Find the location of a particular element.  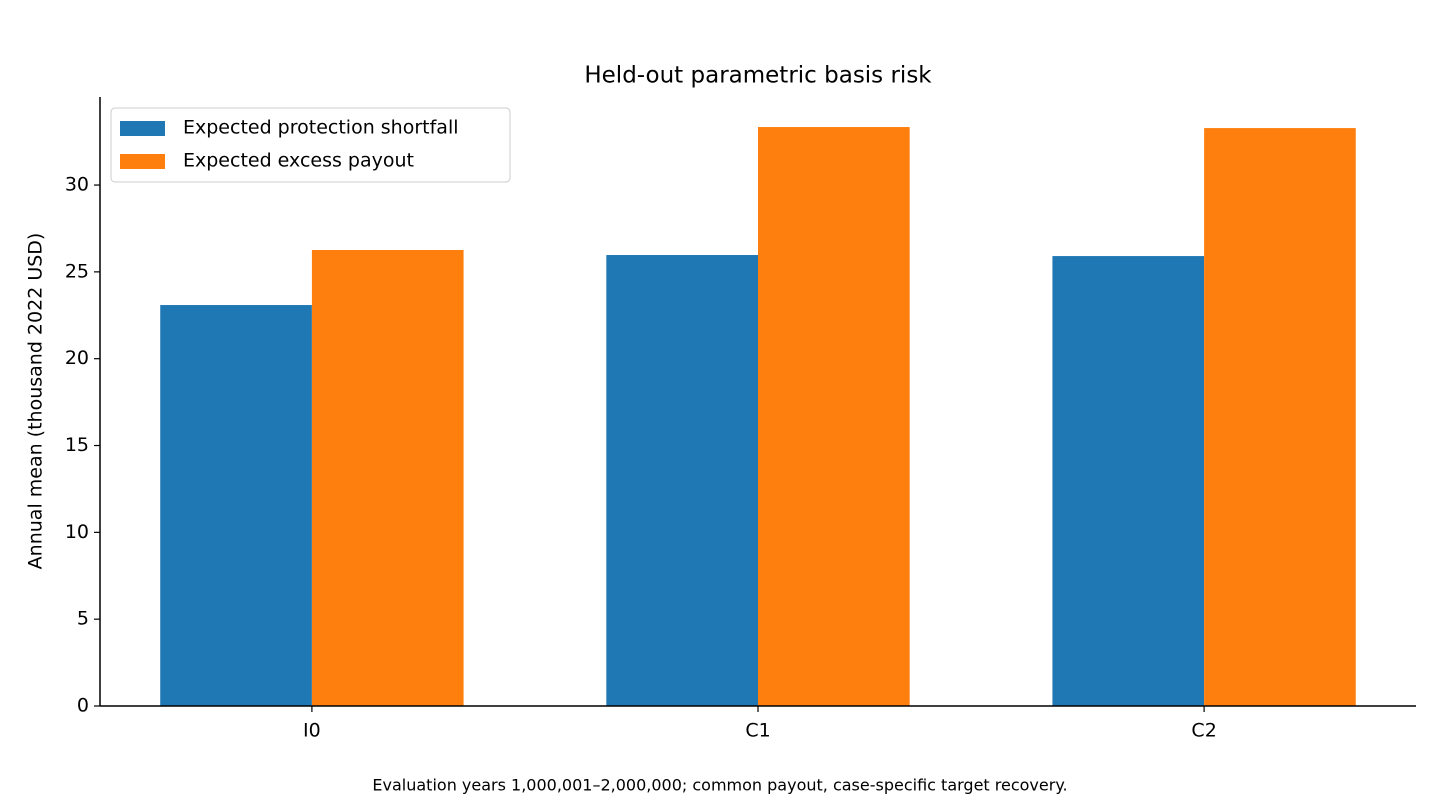

legend-label: Expected protection shortfall is located at coordinates (321, 128).